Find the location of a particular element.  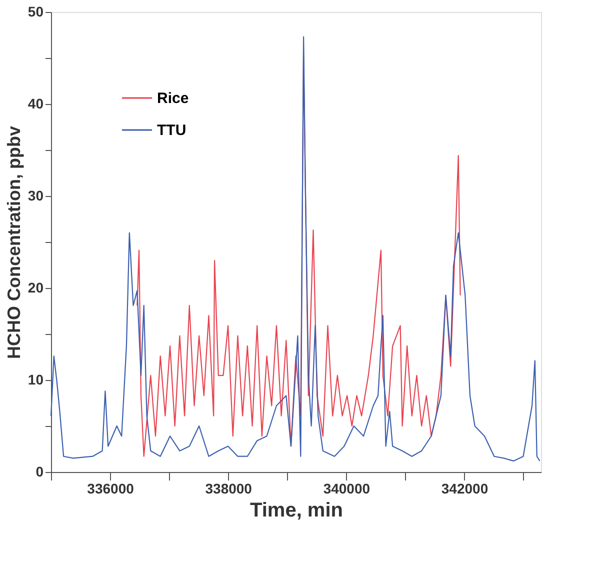

x-tick-label: 342000 is located at coordinates (464, 488).